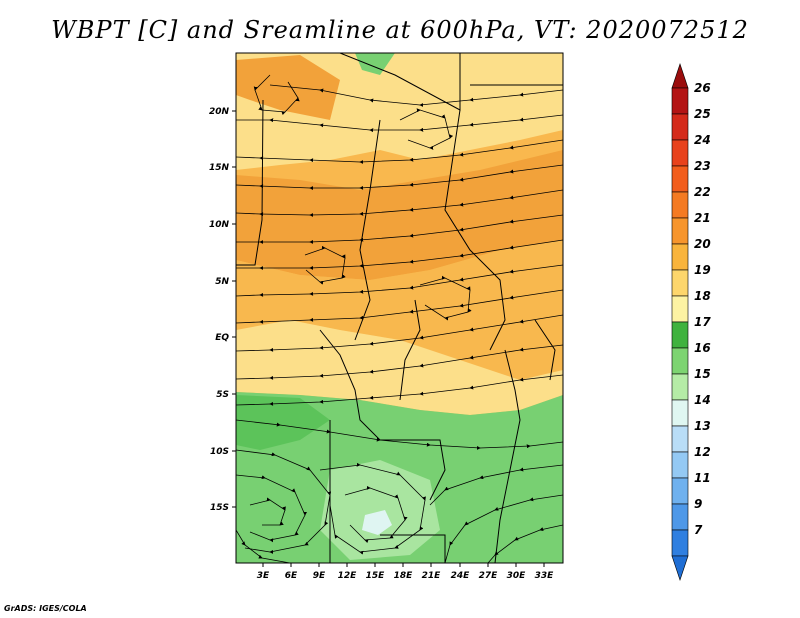 This screenshot has width=800, height=618. Describe the element at coordinates (291, 576) in the screenshot. I see `lon-label: 6E` at that location.